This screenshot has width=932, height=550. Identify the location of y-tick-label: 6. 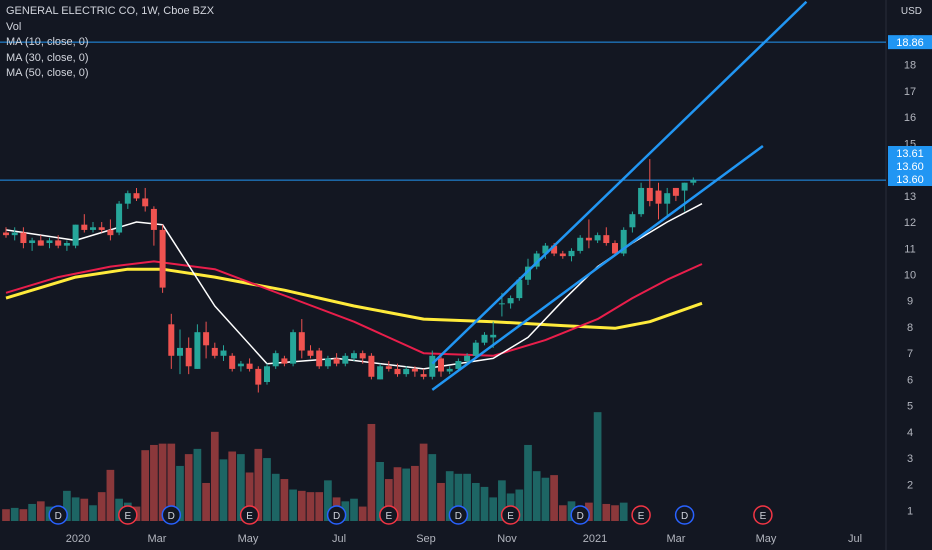
(910, 380).